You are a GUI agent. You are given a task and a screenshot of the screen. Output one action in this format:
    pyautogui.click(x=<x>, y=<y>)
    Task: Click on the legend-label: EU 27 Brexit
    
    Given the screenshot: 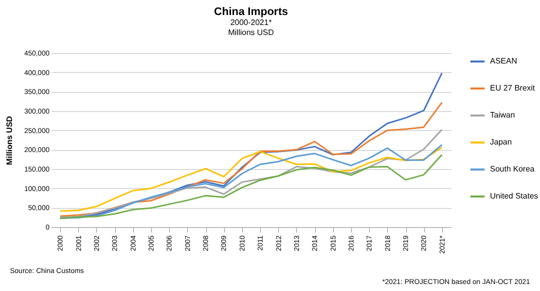 What is the action you would take?
    pyautogui.click(x=513, y=88)
    